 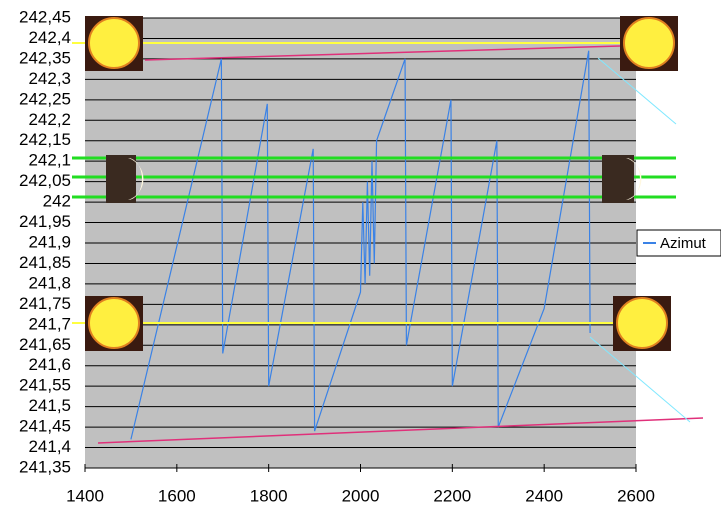 I want to click on y-tick-label: 241,5, so click(x=49, y=405).